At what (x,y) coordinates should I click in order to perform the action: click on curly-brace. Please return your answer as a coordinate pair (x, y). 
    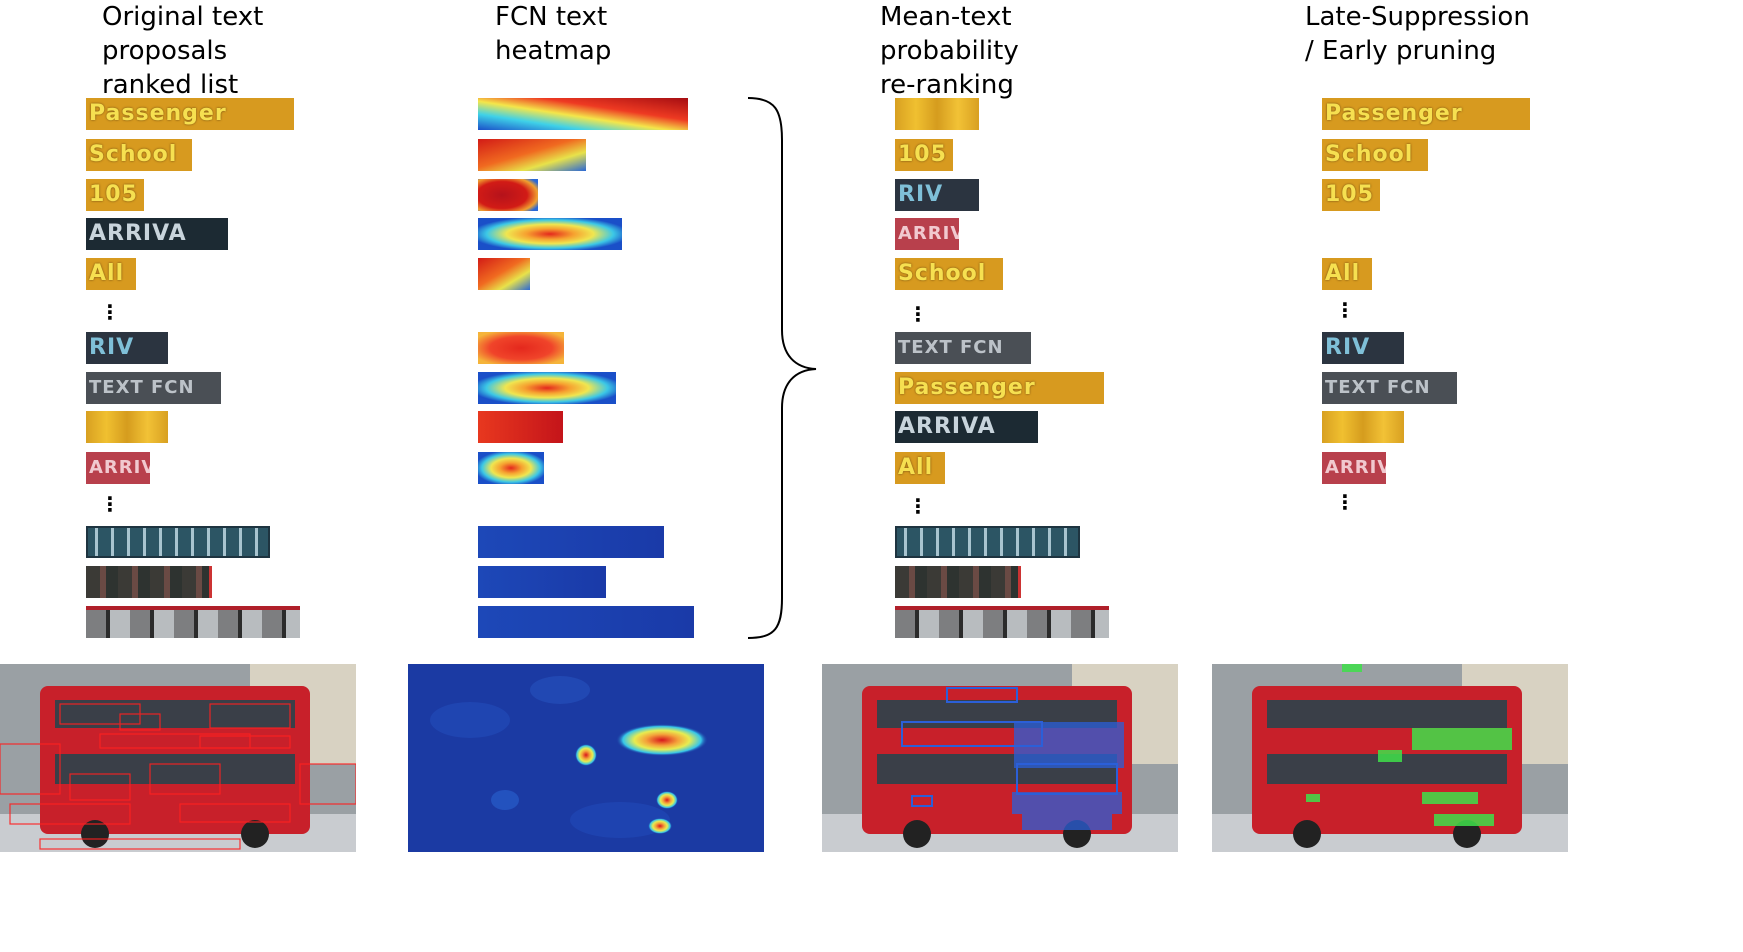
    Looking at the image, I should click on (782, 368).